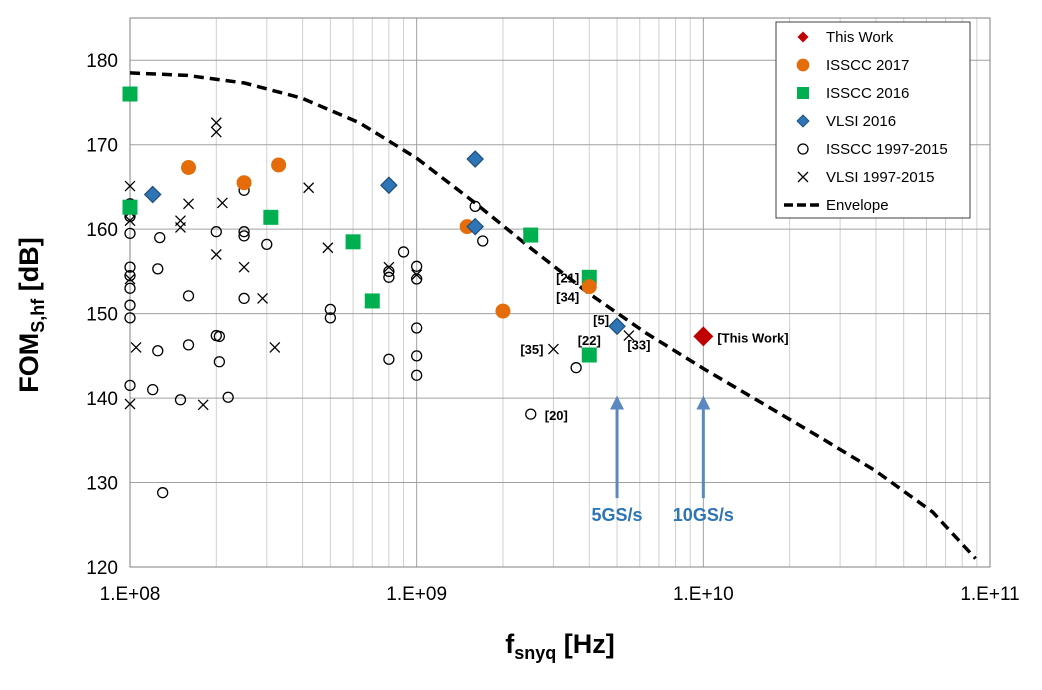 This screenshot has height=690, width=1042. I want to click on y-tick-label: 150, so click(102, 315).